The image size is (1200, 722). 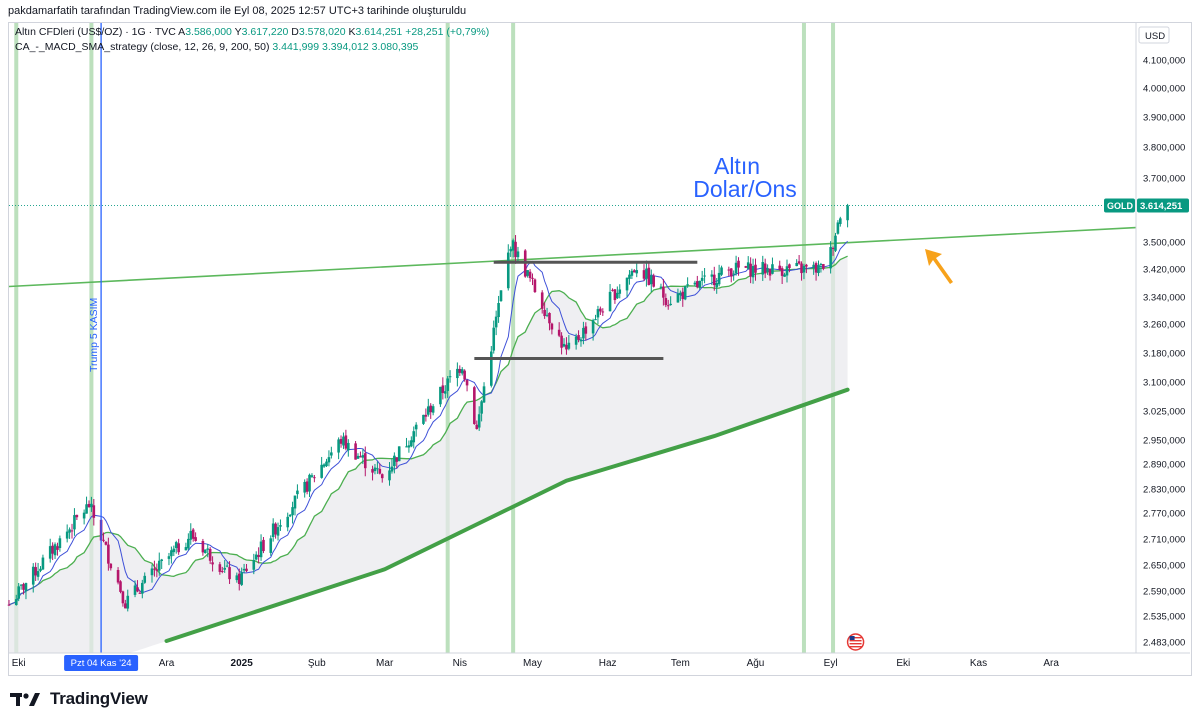 What do you see at coordinates (1154, 35) in the screenshot?
I see `currency-box` at bounding box center [1154, 35].